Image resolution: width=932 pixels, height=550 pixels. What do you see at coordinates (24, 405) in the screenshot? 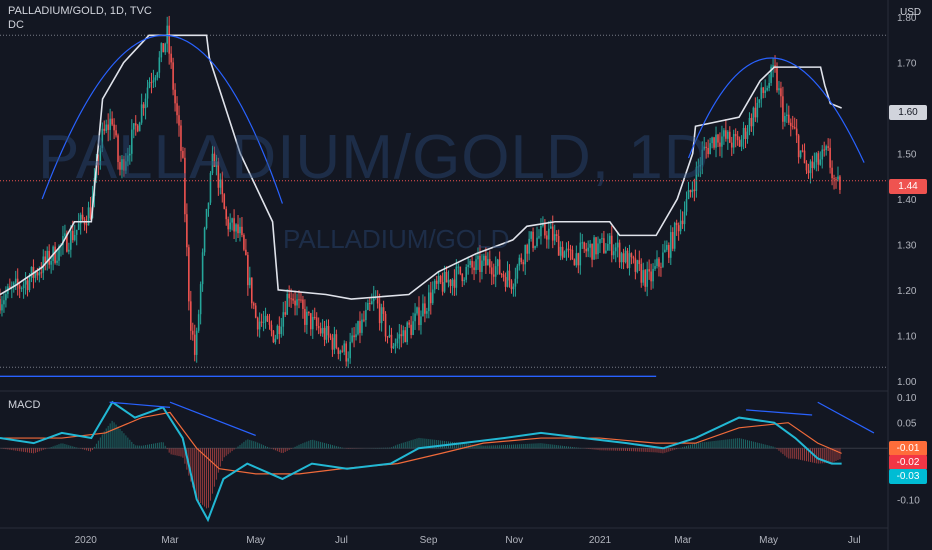
I see `macd-label: MACD` at bounding box center [24, 405].